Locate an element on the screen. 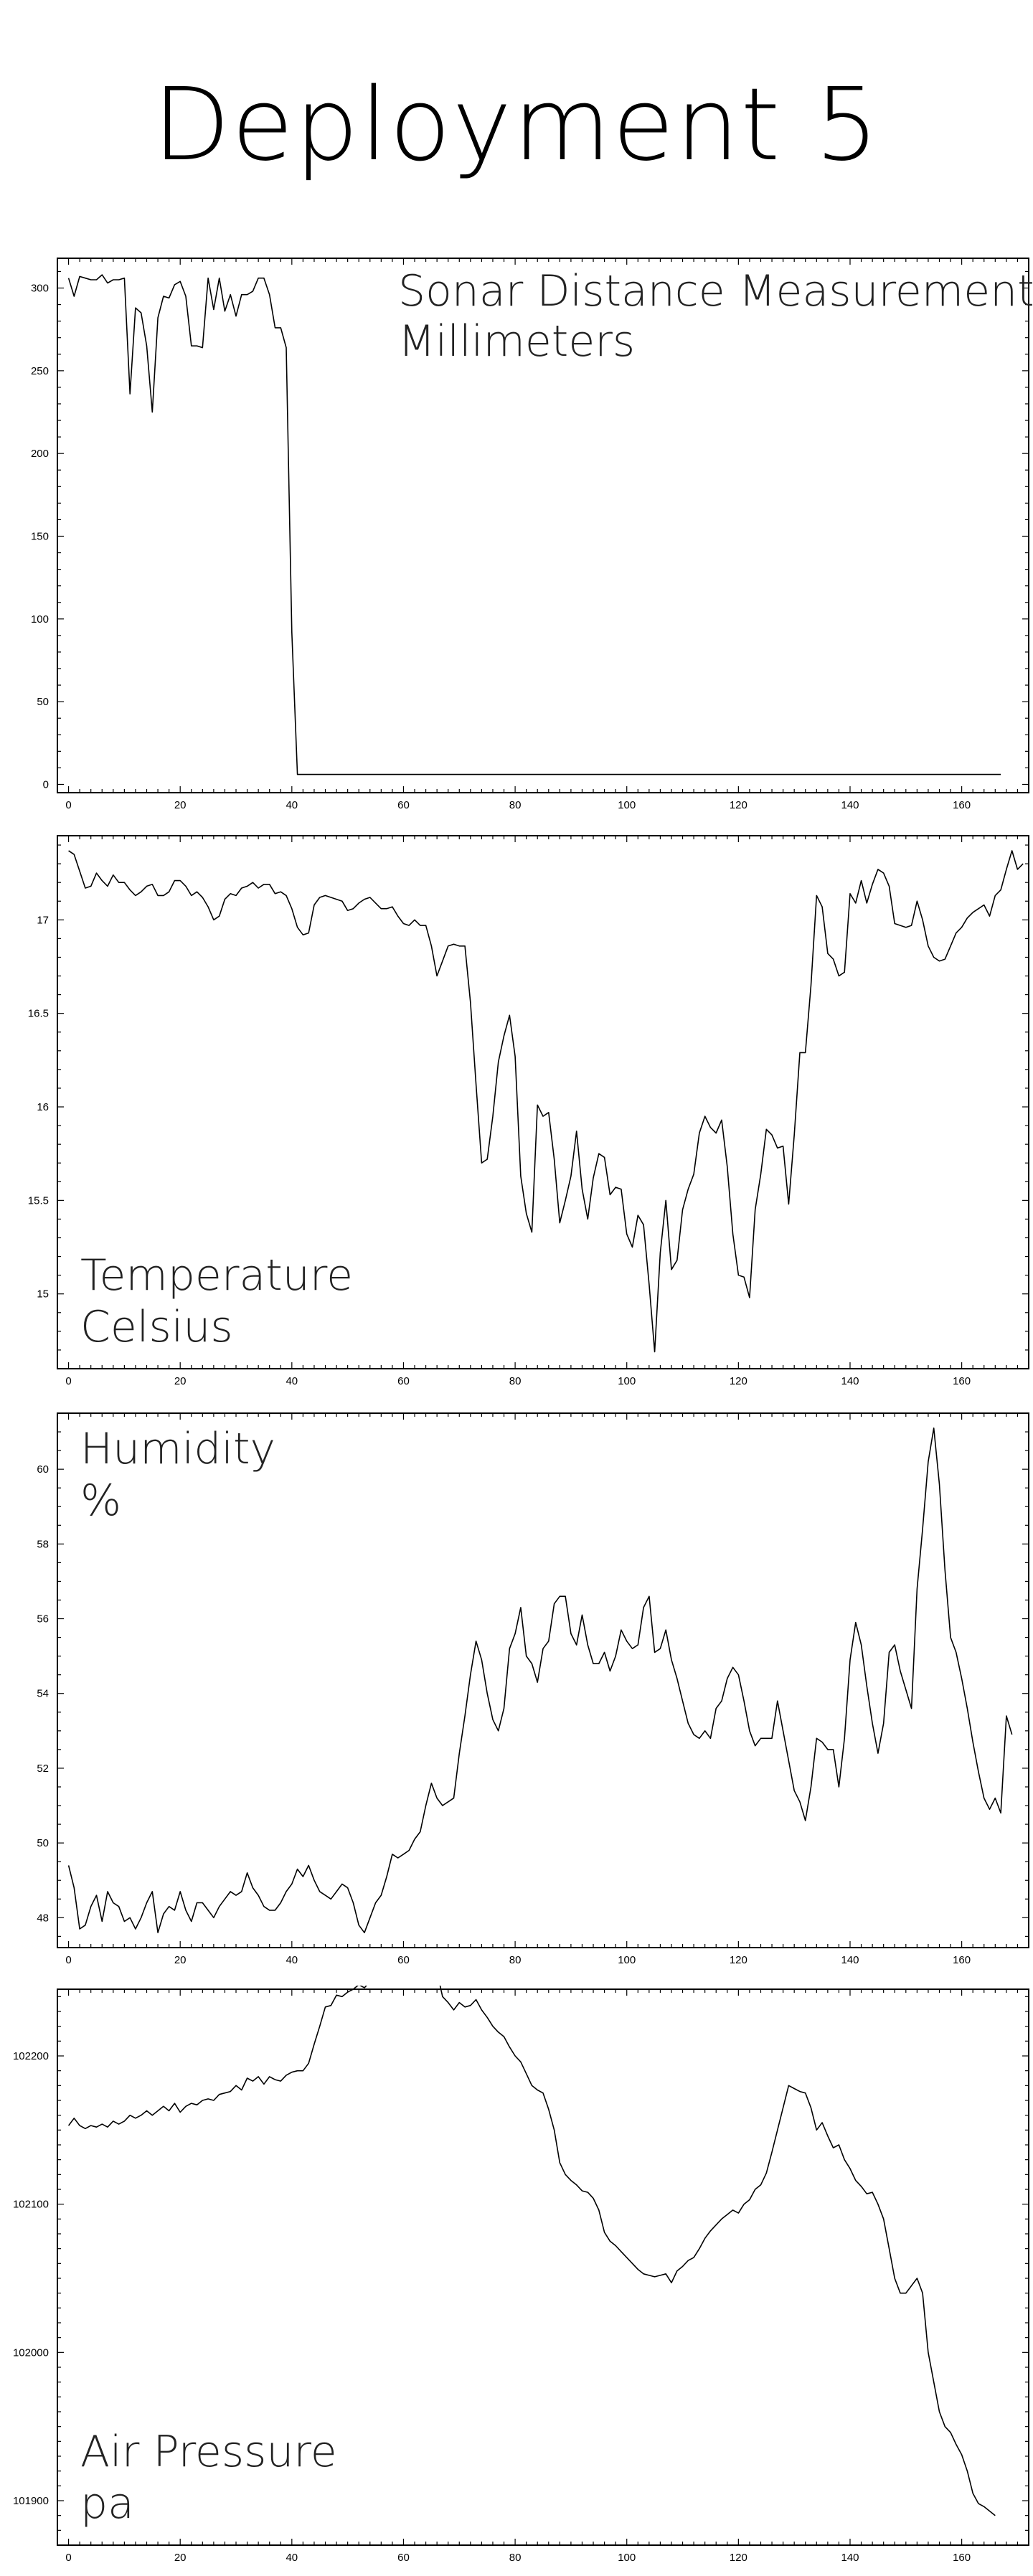  y-tick-label: 0 is located at coordinates (46, 784).